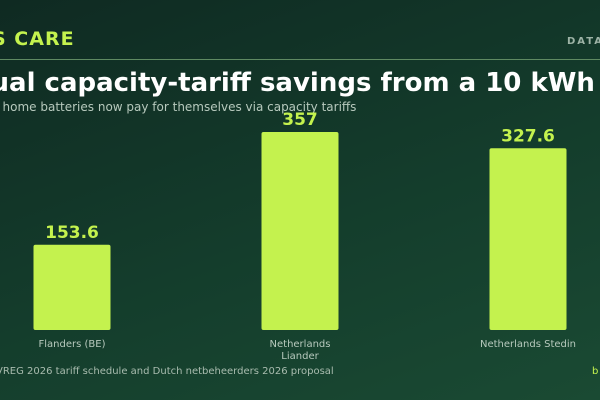 The height and width of the screenshot is (400, 600). What do you see at coordinates (595, 371) in the screenshot?
I see `credit-text: b` at bounding box center [595, 371].